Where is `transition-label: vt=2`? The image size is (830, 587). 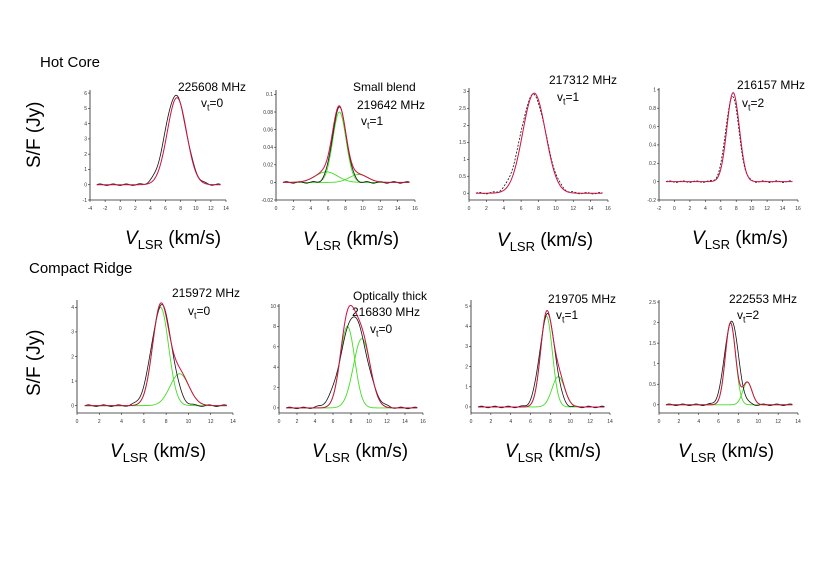
transition-label: vt=2 is located at coordinates (748, 316).